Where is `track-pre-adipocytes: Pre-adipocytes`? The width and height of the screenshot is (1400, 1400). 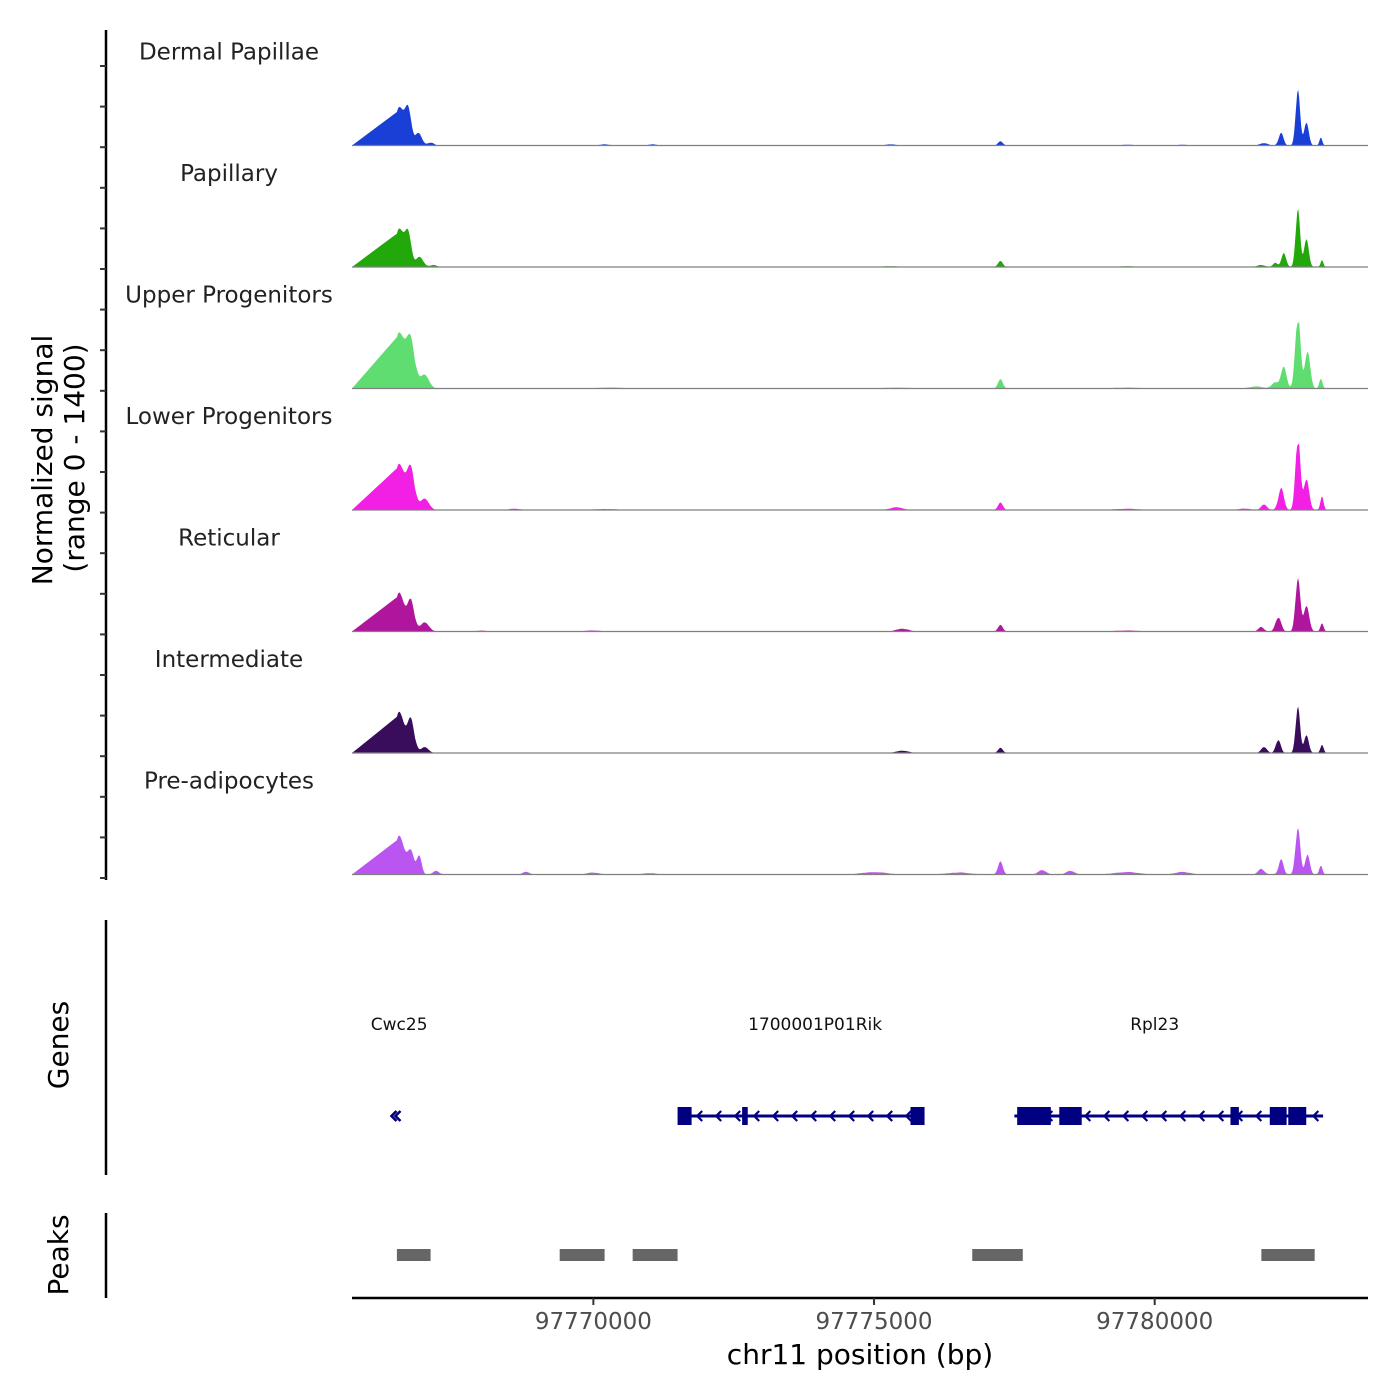
track-pre-adipocytes: Pre-adipocytes is located at coordinates (756, 822).